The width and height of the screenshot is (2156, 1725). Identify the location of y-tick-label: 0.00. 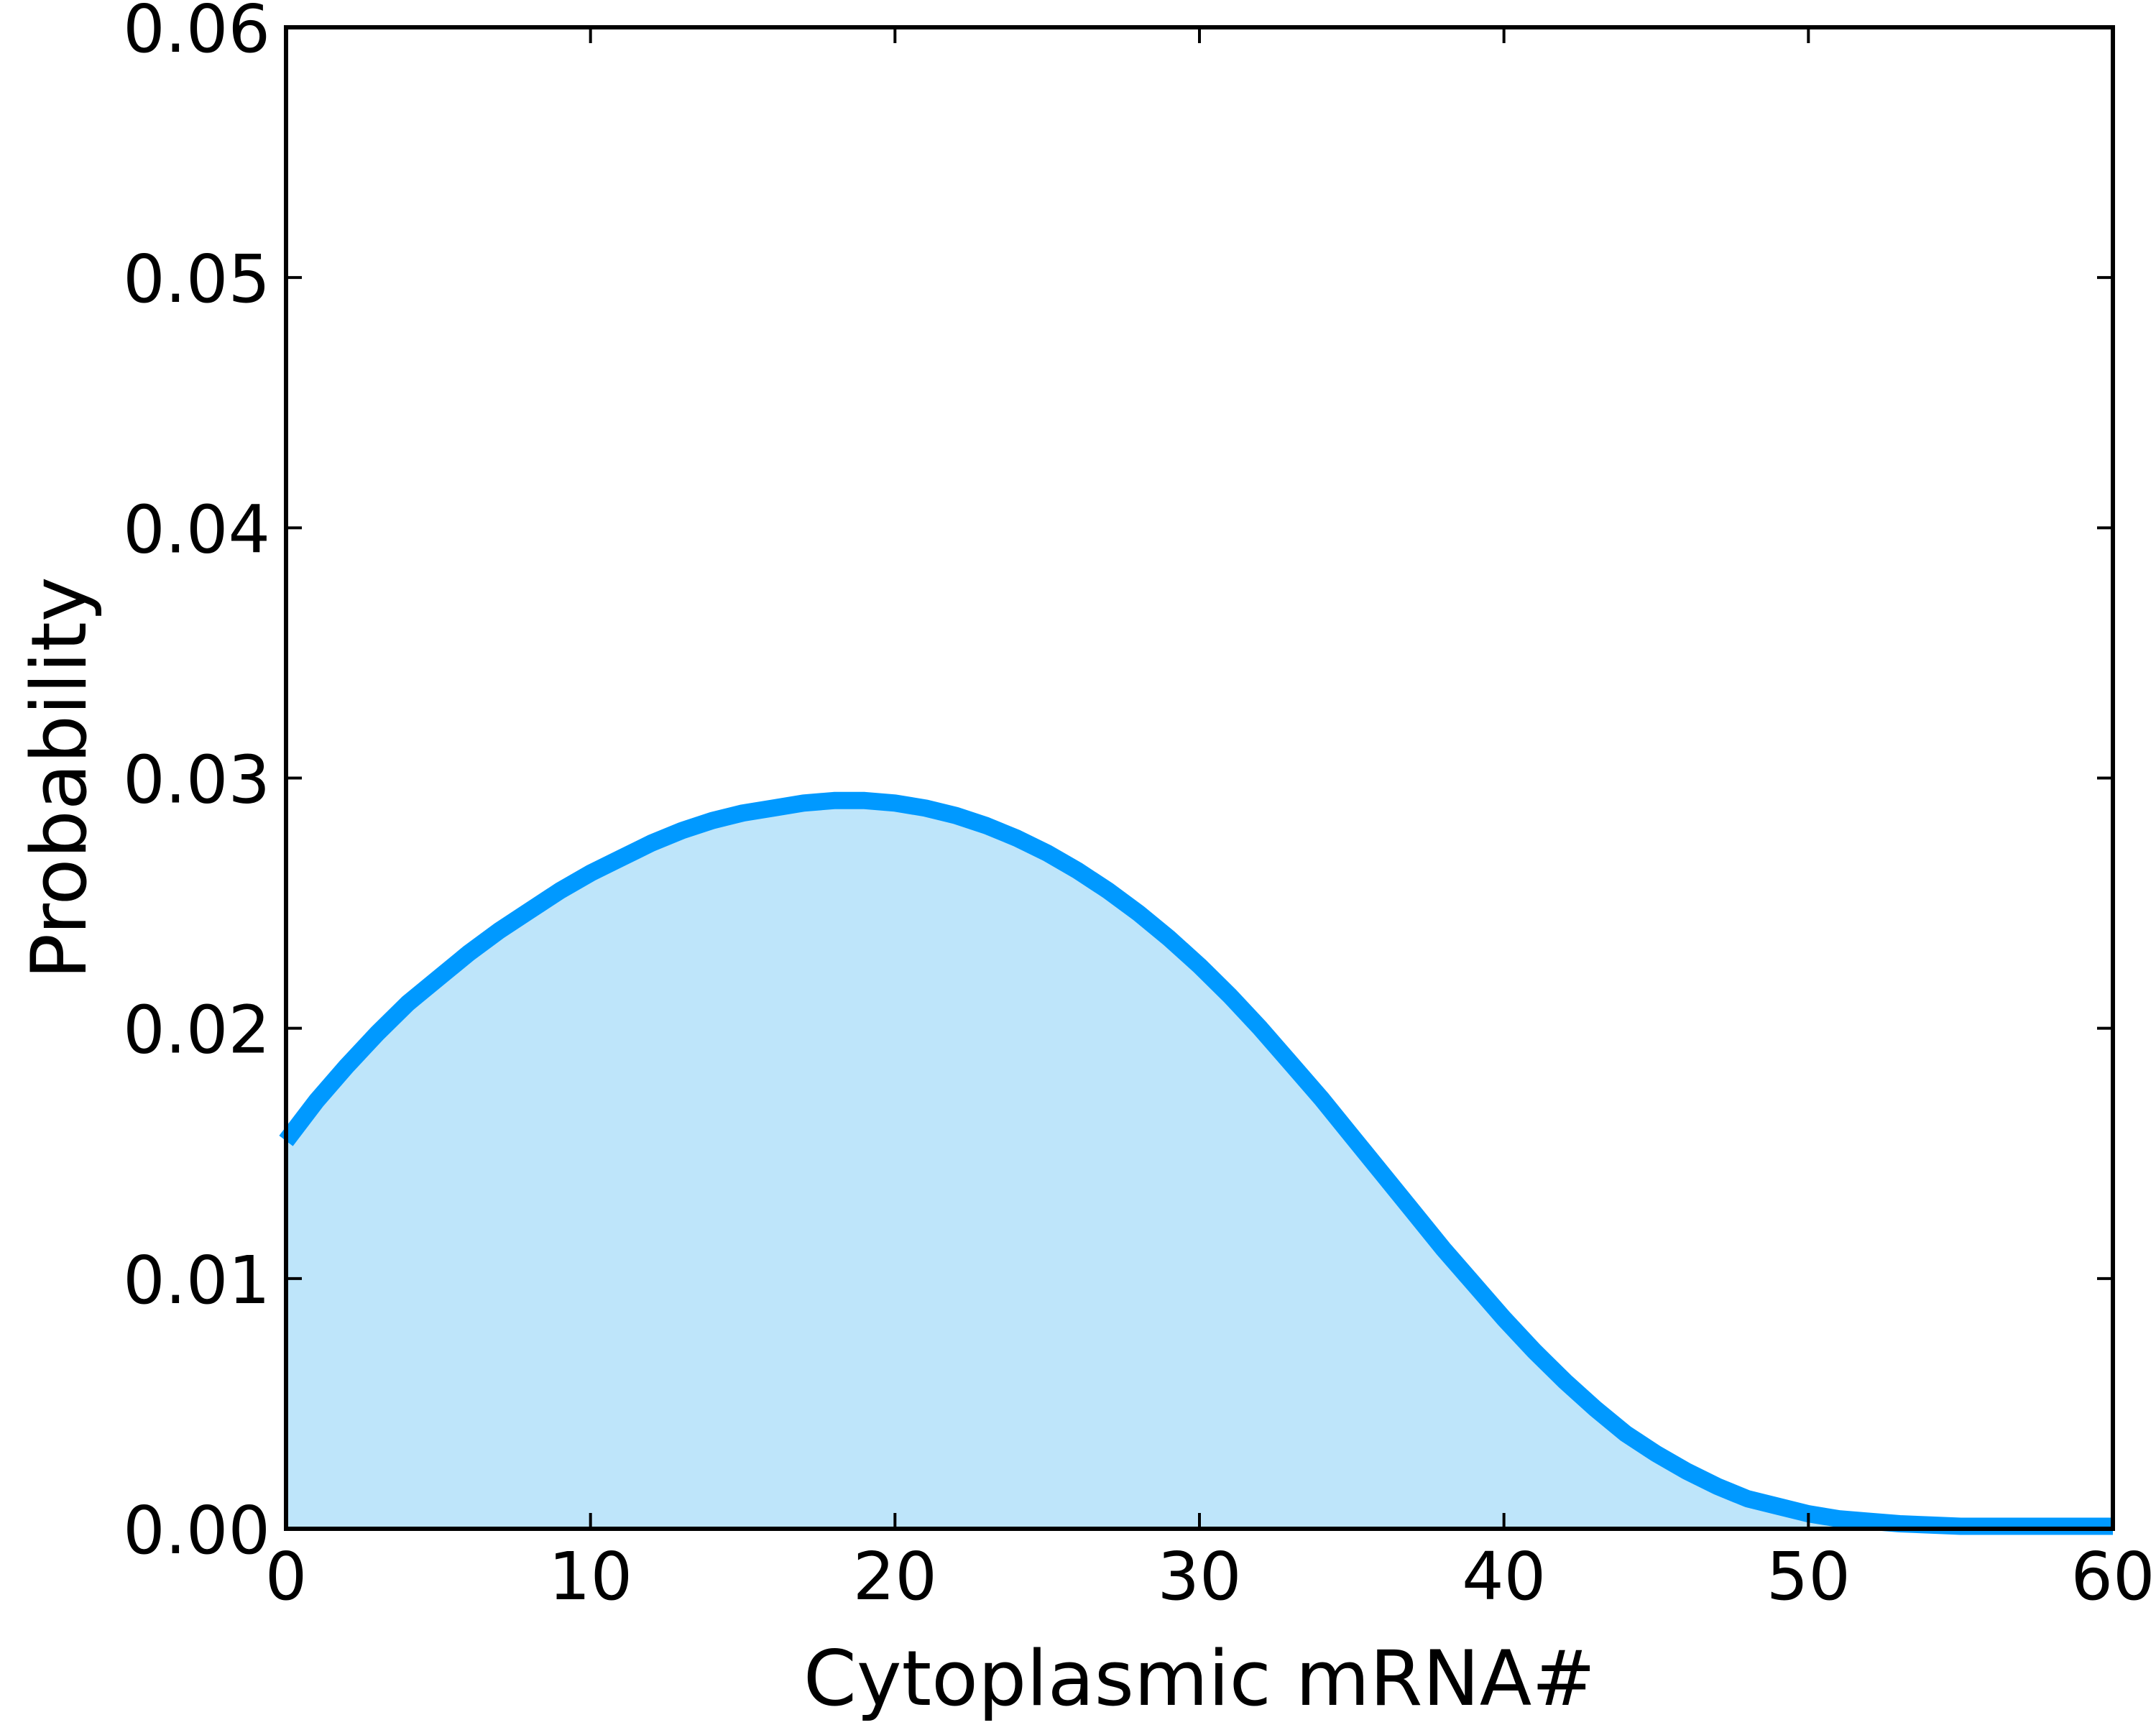
(196, 1530).